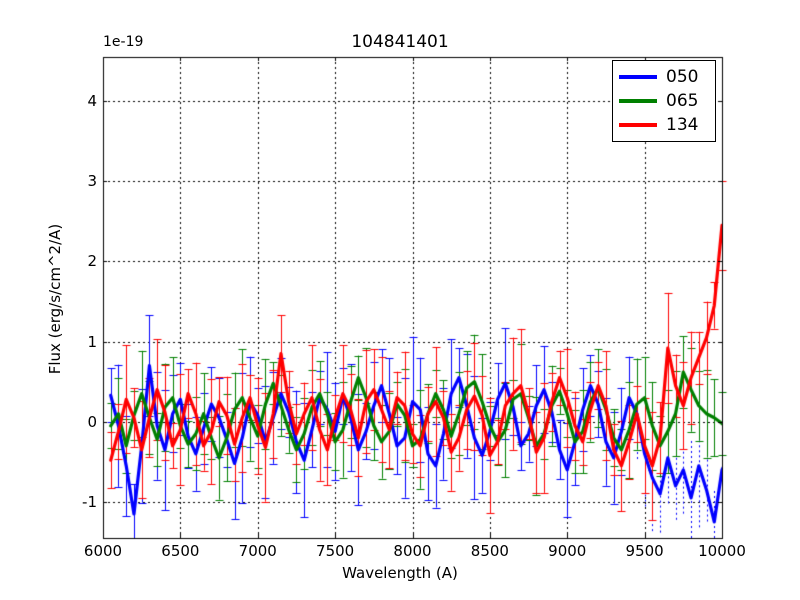  Describe the element at coordinates (89, 501) in the screenshot. I see `y-tick-label: -1` at that location.